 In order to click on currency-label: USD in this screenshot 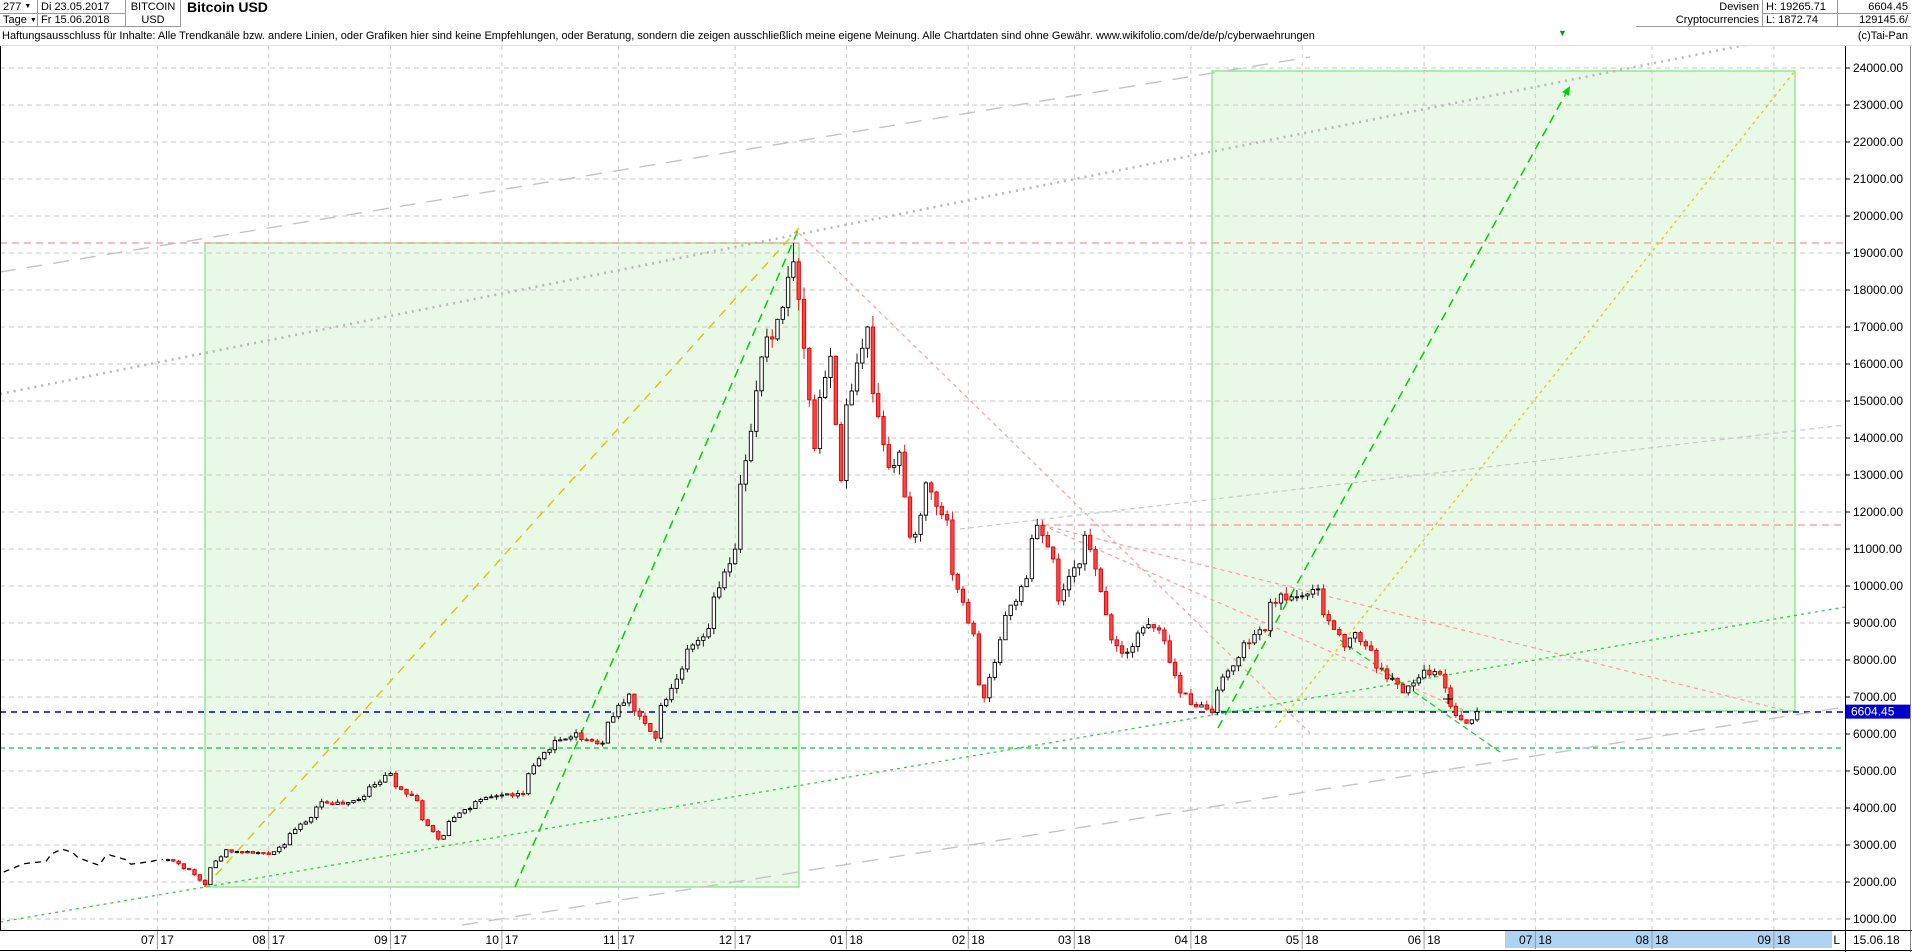, I will do `click(153, 20)`.